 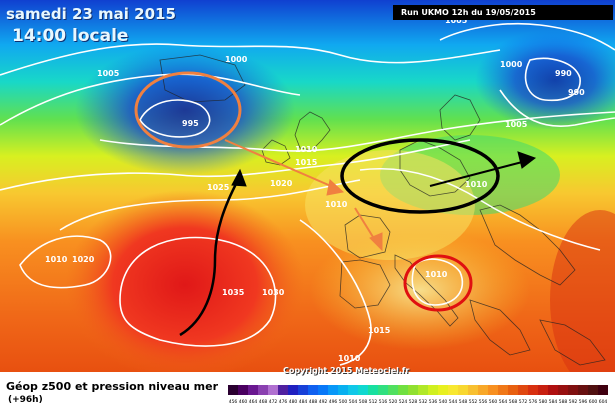 What do you see at coordinates (335, 187) in the screenshot?
I see `orange-arrow-head` at bounding box center [335, 187].